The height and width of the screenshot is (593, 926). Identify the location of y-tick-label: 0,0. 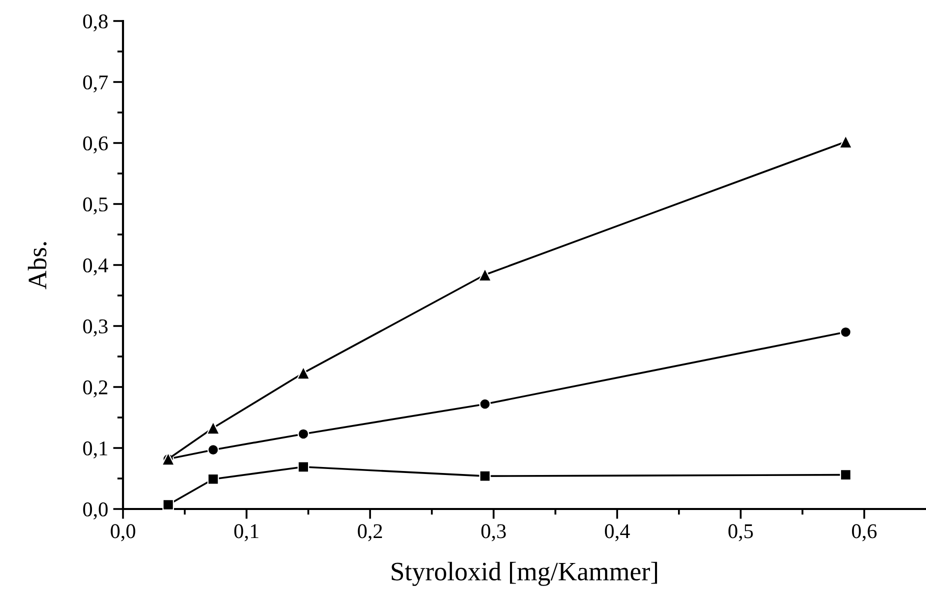
(95, 511).